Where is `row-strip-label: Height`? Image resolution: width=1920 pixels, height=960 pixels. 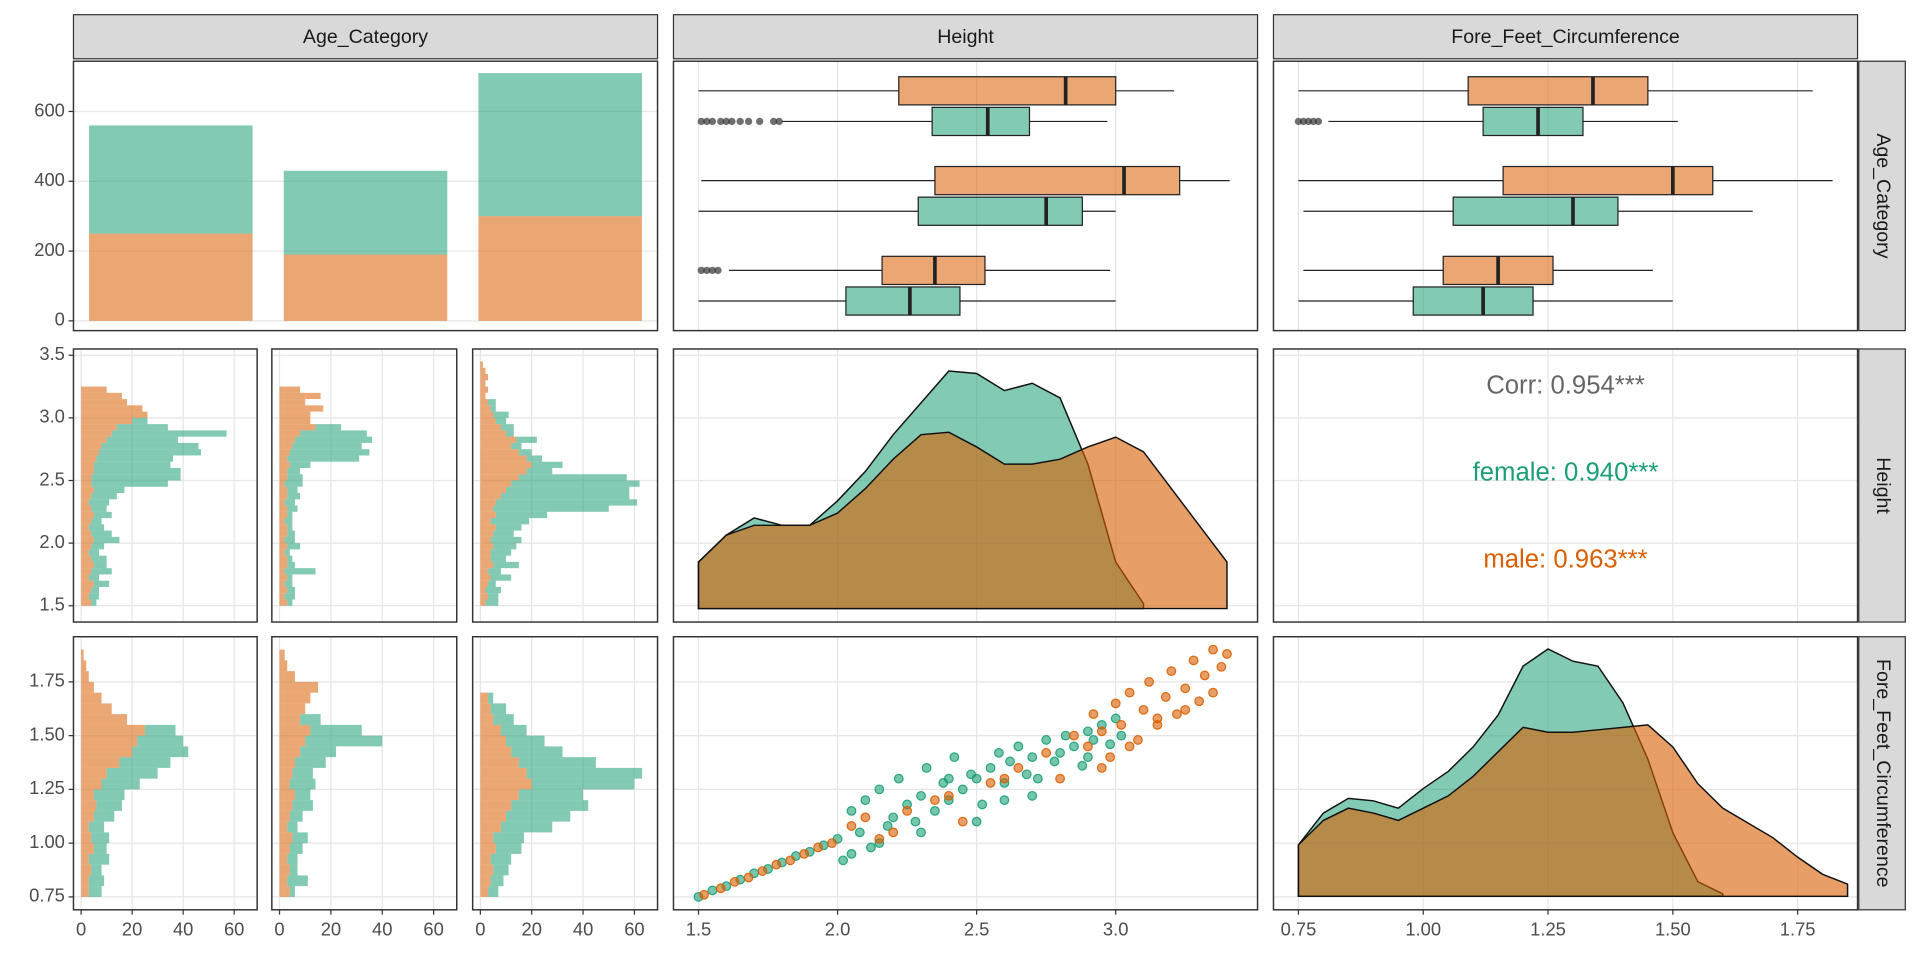
row-strip-label: Height is located at coordinates (1883, 485).